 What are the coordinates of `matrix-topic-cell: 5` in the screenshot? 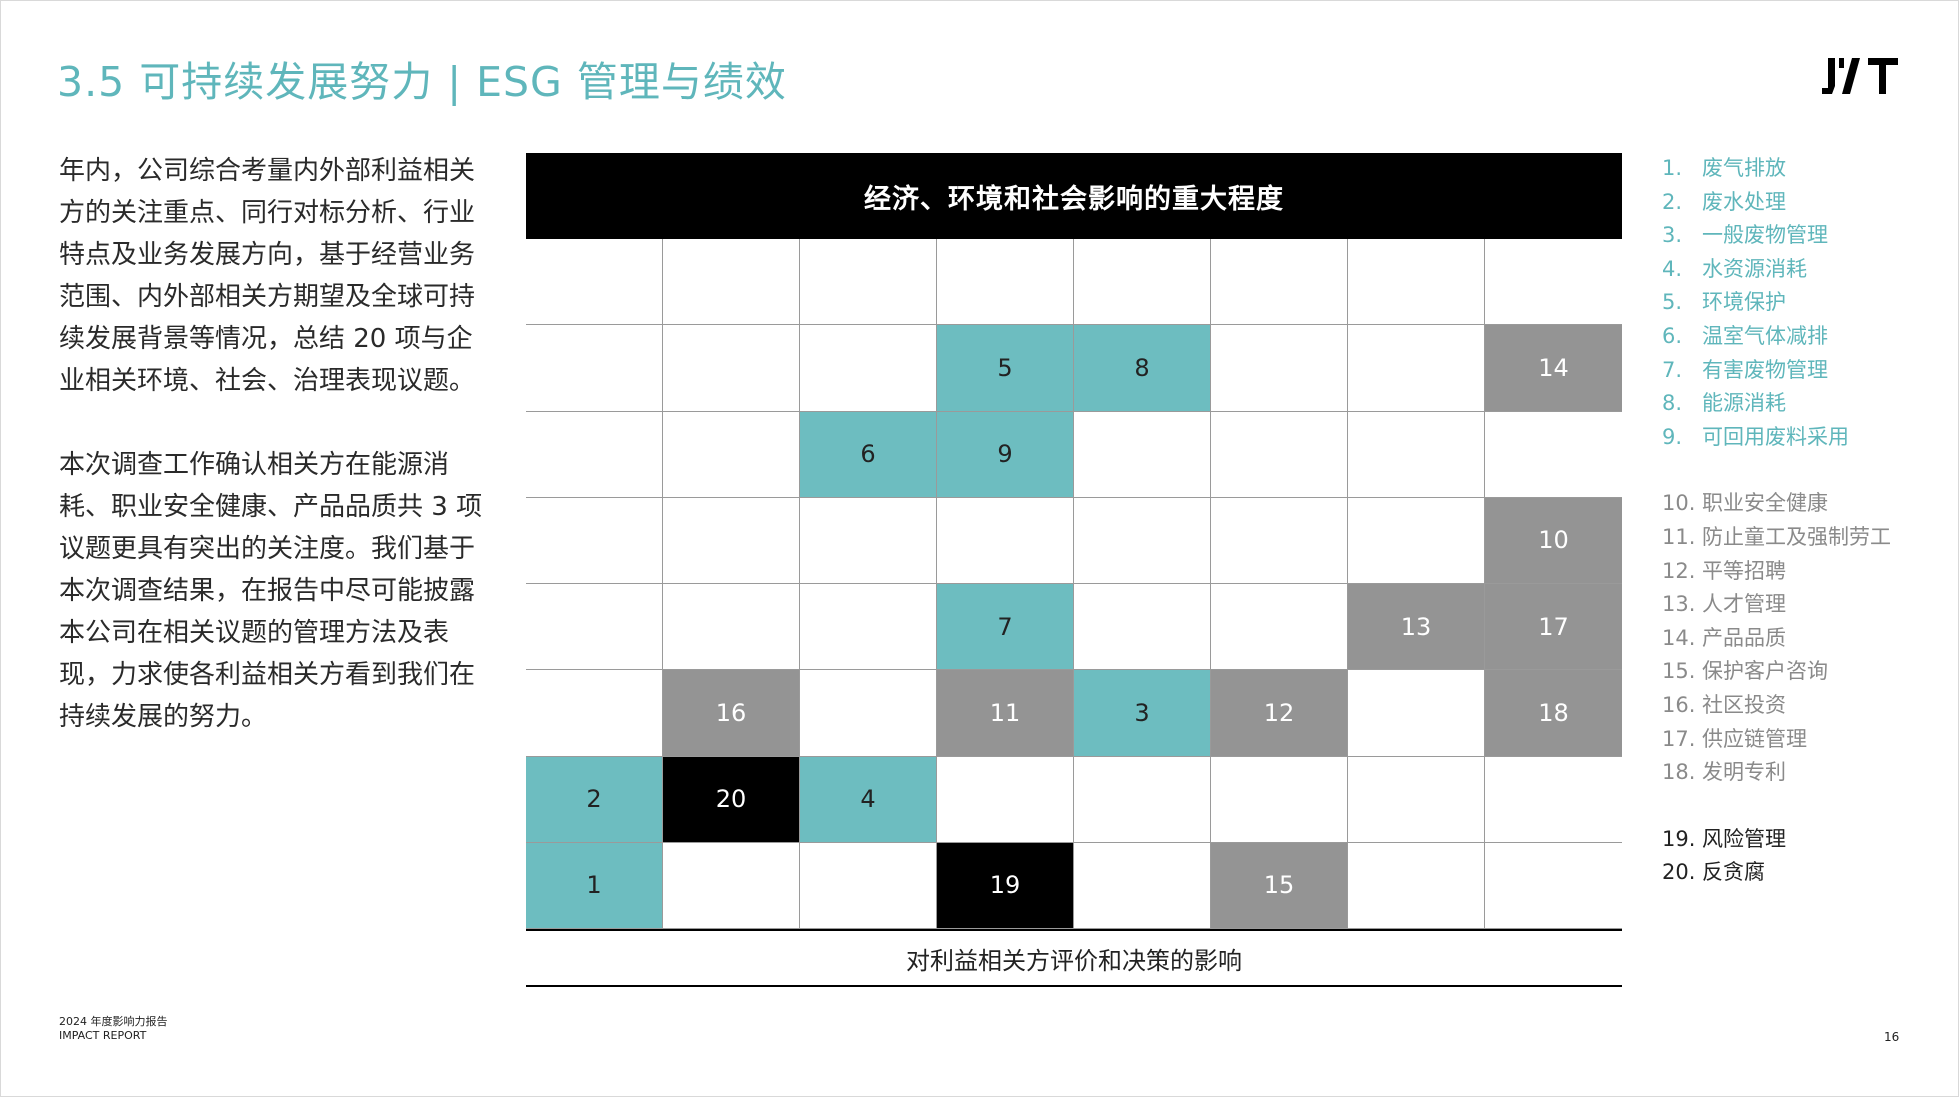 It's located at (1005, 368).